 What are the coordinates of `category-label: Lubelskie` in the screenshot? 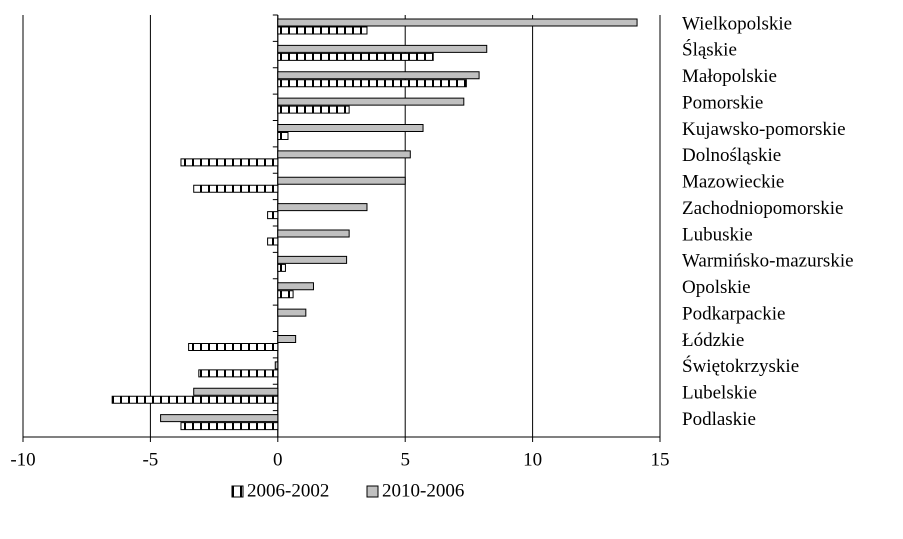 It's located at (719, 393).